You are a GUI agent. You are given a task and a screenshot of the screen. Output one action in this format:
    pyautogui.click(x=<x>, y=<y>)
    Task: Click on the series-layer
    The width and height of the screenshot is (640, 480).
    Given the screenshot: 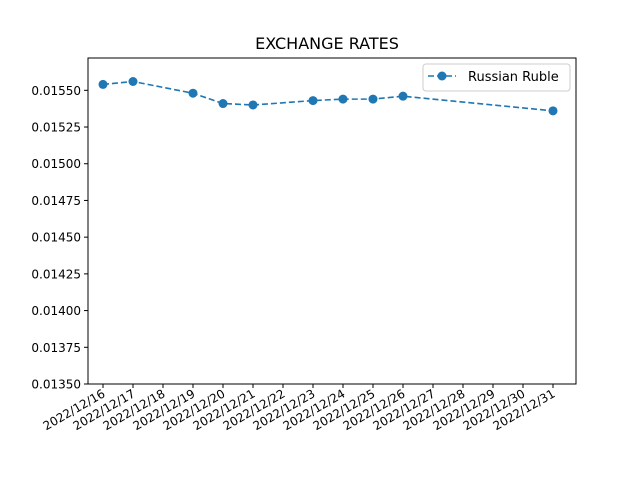 What is the action you would take?
    pyautogui.click(x=328, y=96)
    